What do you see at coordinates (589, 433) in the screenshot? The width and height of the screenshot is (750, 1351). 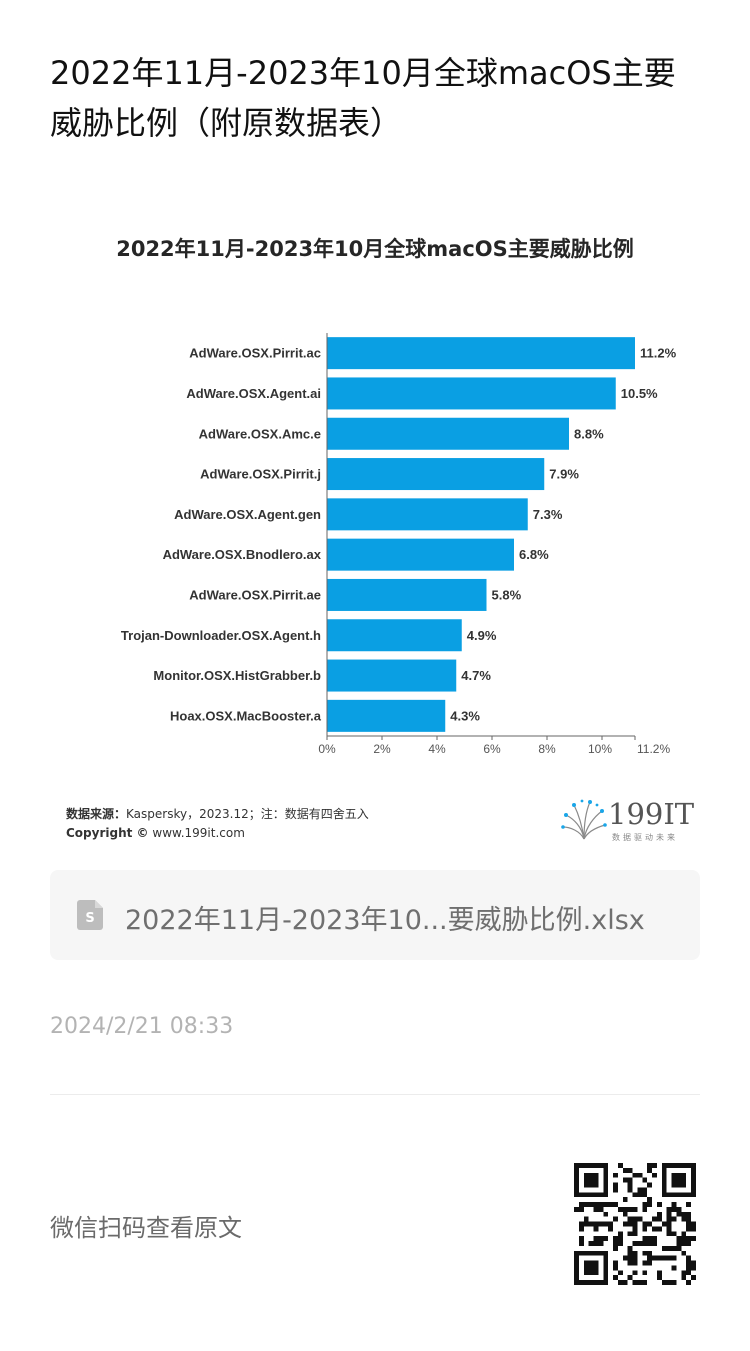 I see `value-label: 8.8%` at bounding box center [589, 433].